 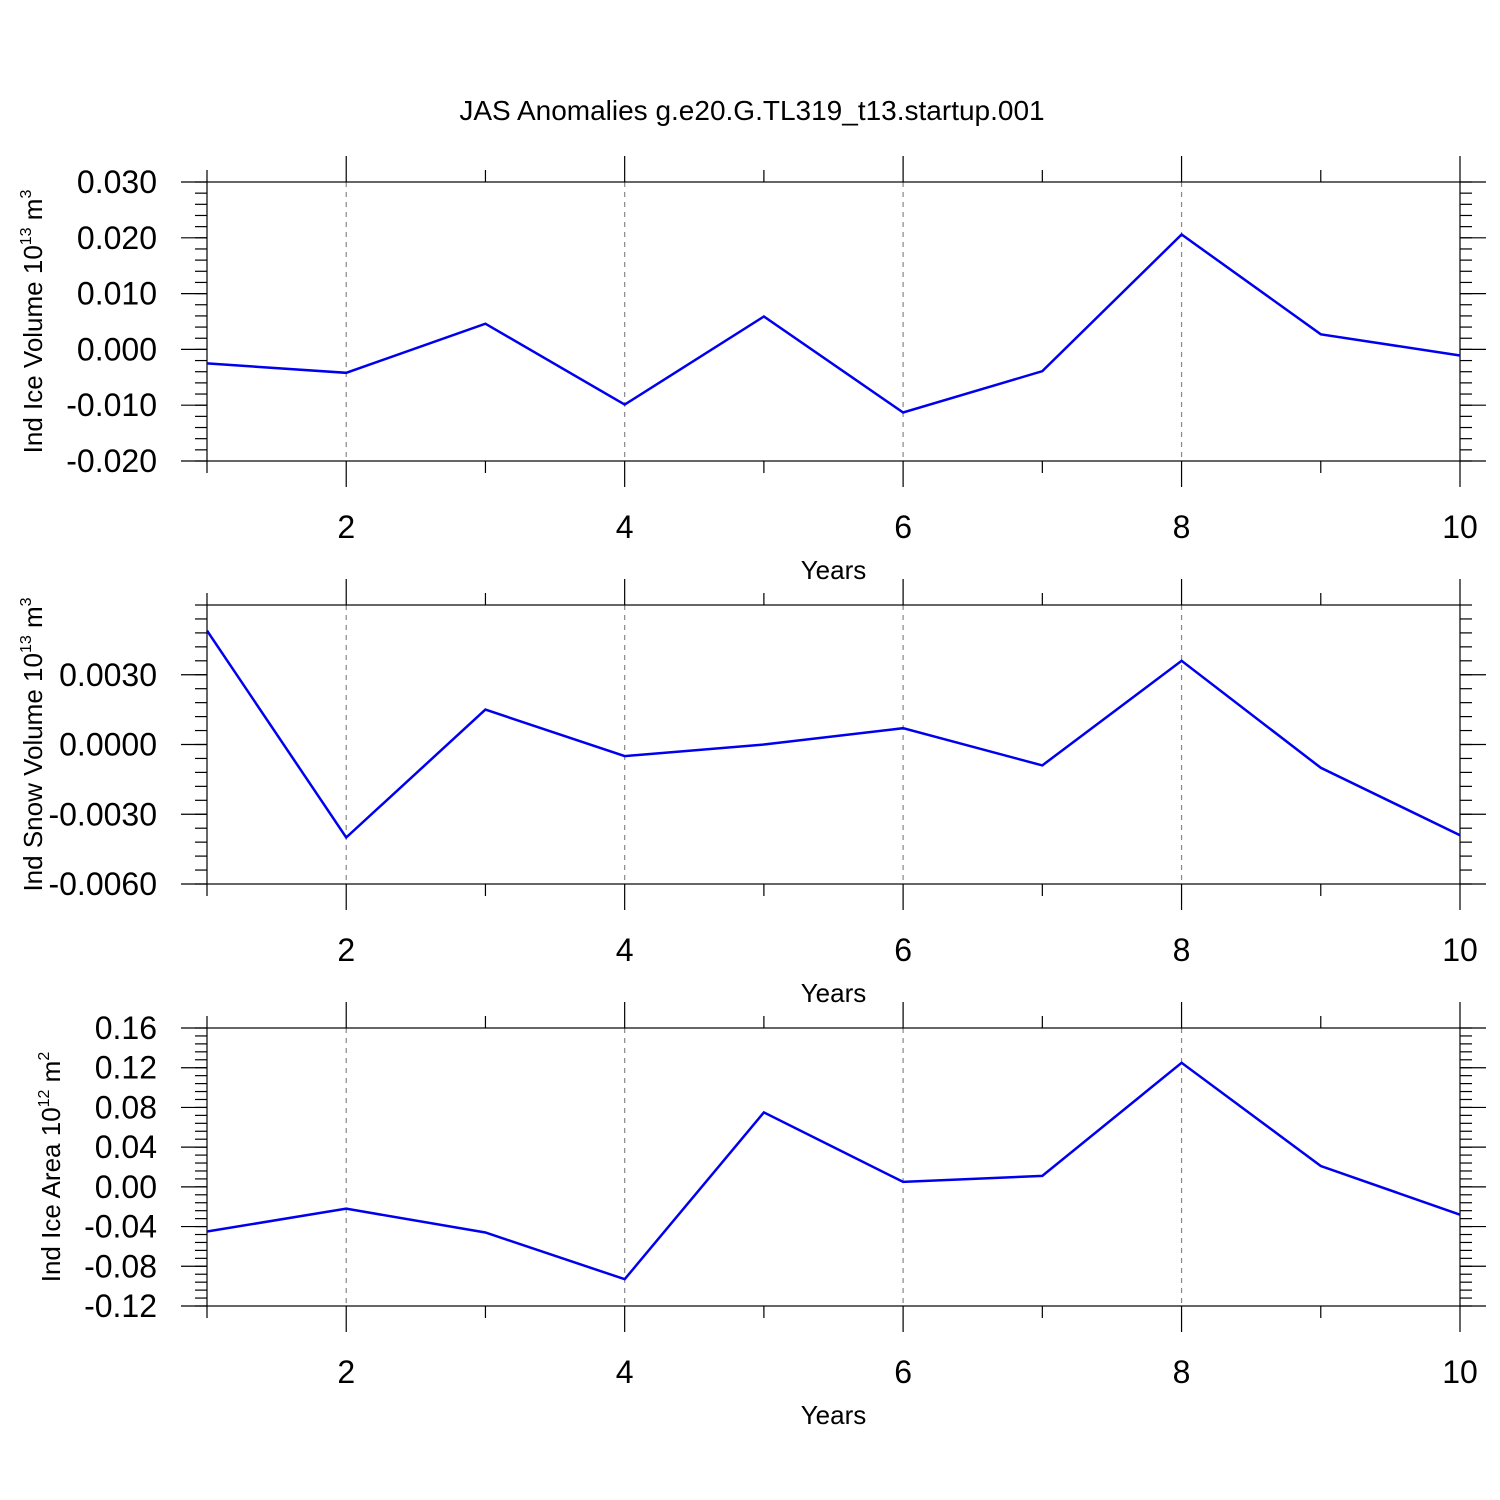 I want to click on y-tick-label: -0.12, so click(x=120, y=1306).